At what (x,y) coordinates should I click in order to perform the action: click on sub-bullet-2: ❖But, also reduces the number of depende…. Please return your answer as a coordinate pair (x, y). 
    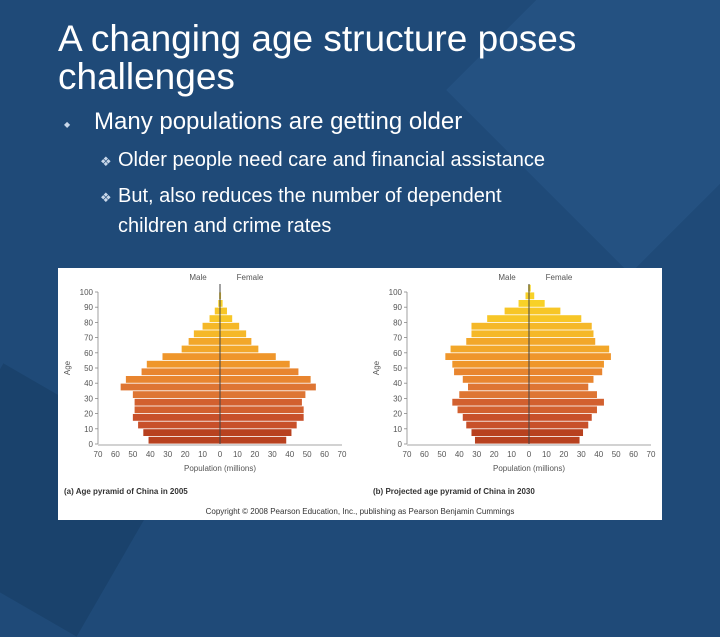
    Looking at the image, I should click on (301, 211).